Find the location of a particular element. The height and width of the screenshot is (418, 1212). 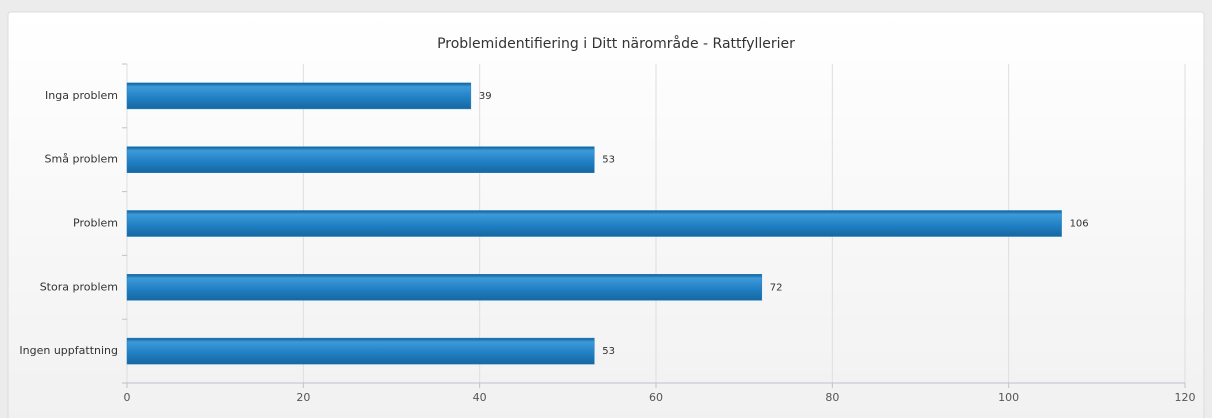

x-tick-label: 80 is located at coordinates (832, 397).